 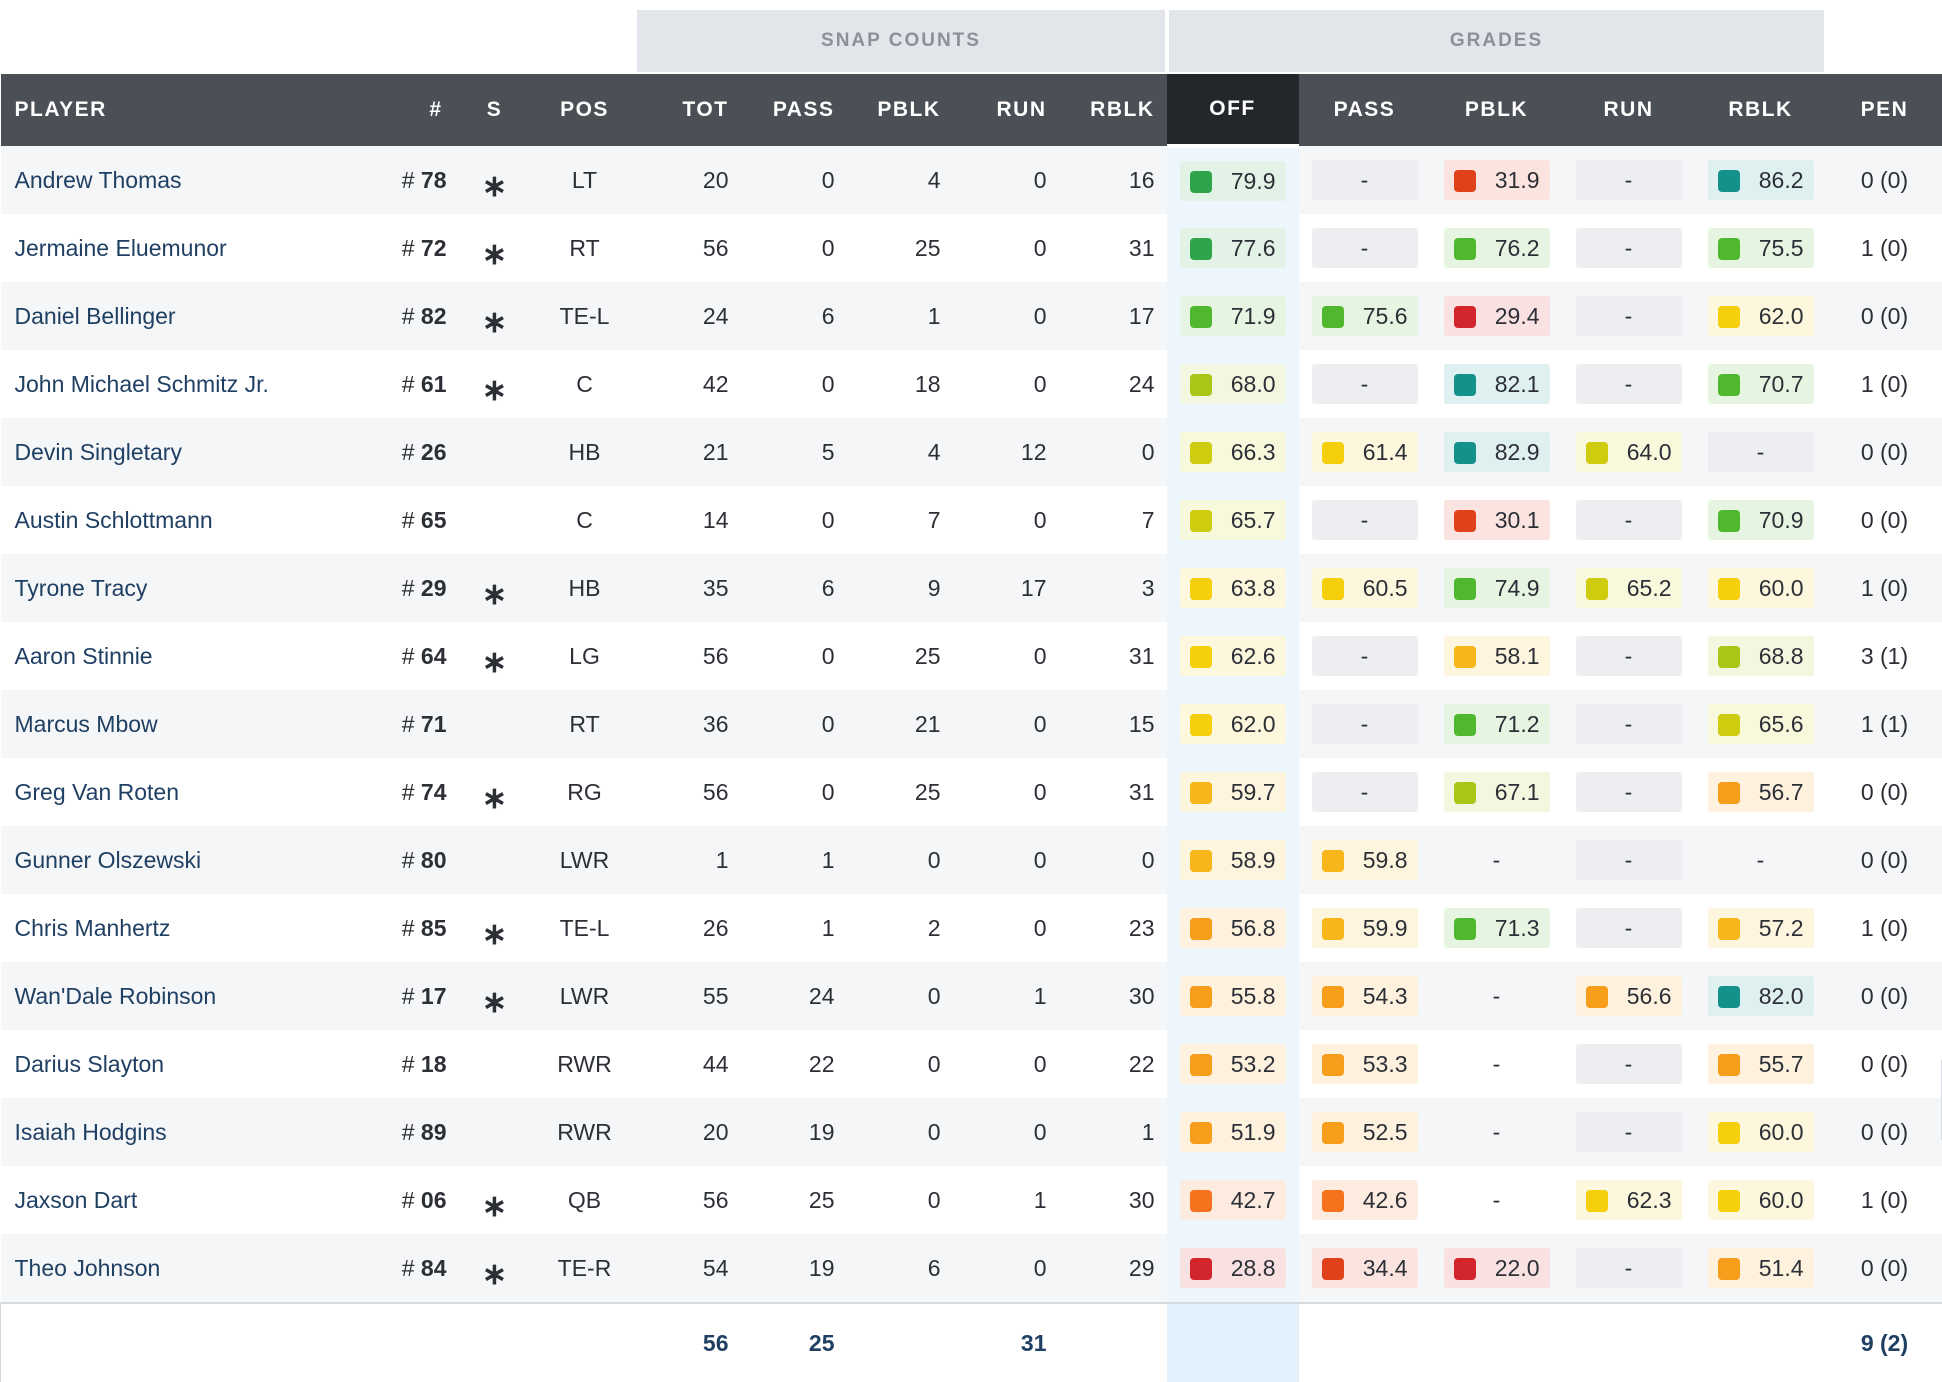 What do you see at coordinates (183, 996) in the screenshot?
I see `player-name-link: Wan'Dale Robinson` at bounding box center [183, 996].